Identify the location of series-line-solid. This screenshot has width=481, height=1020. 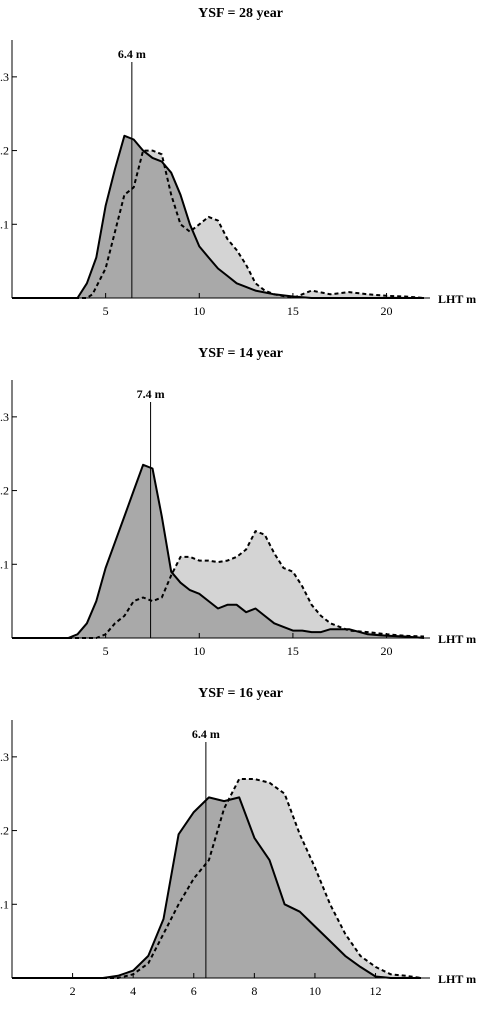
(218, 551).